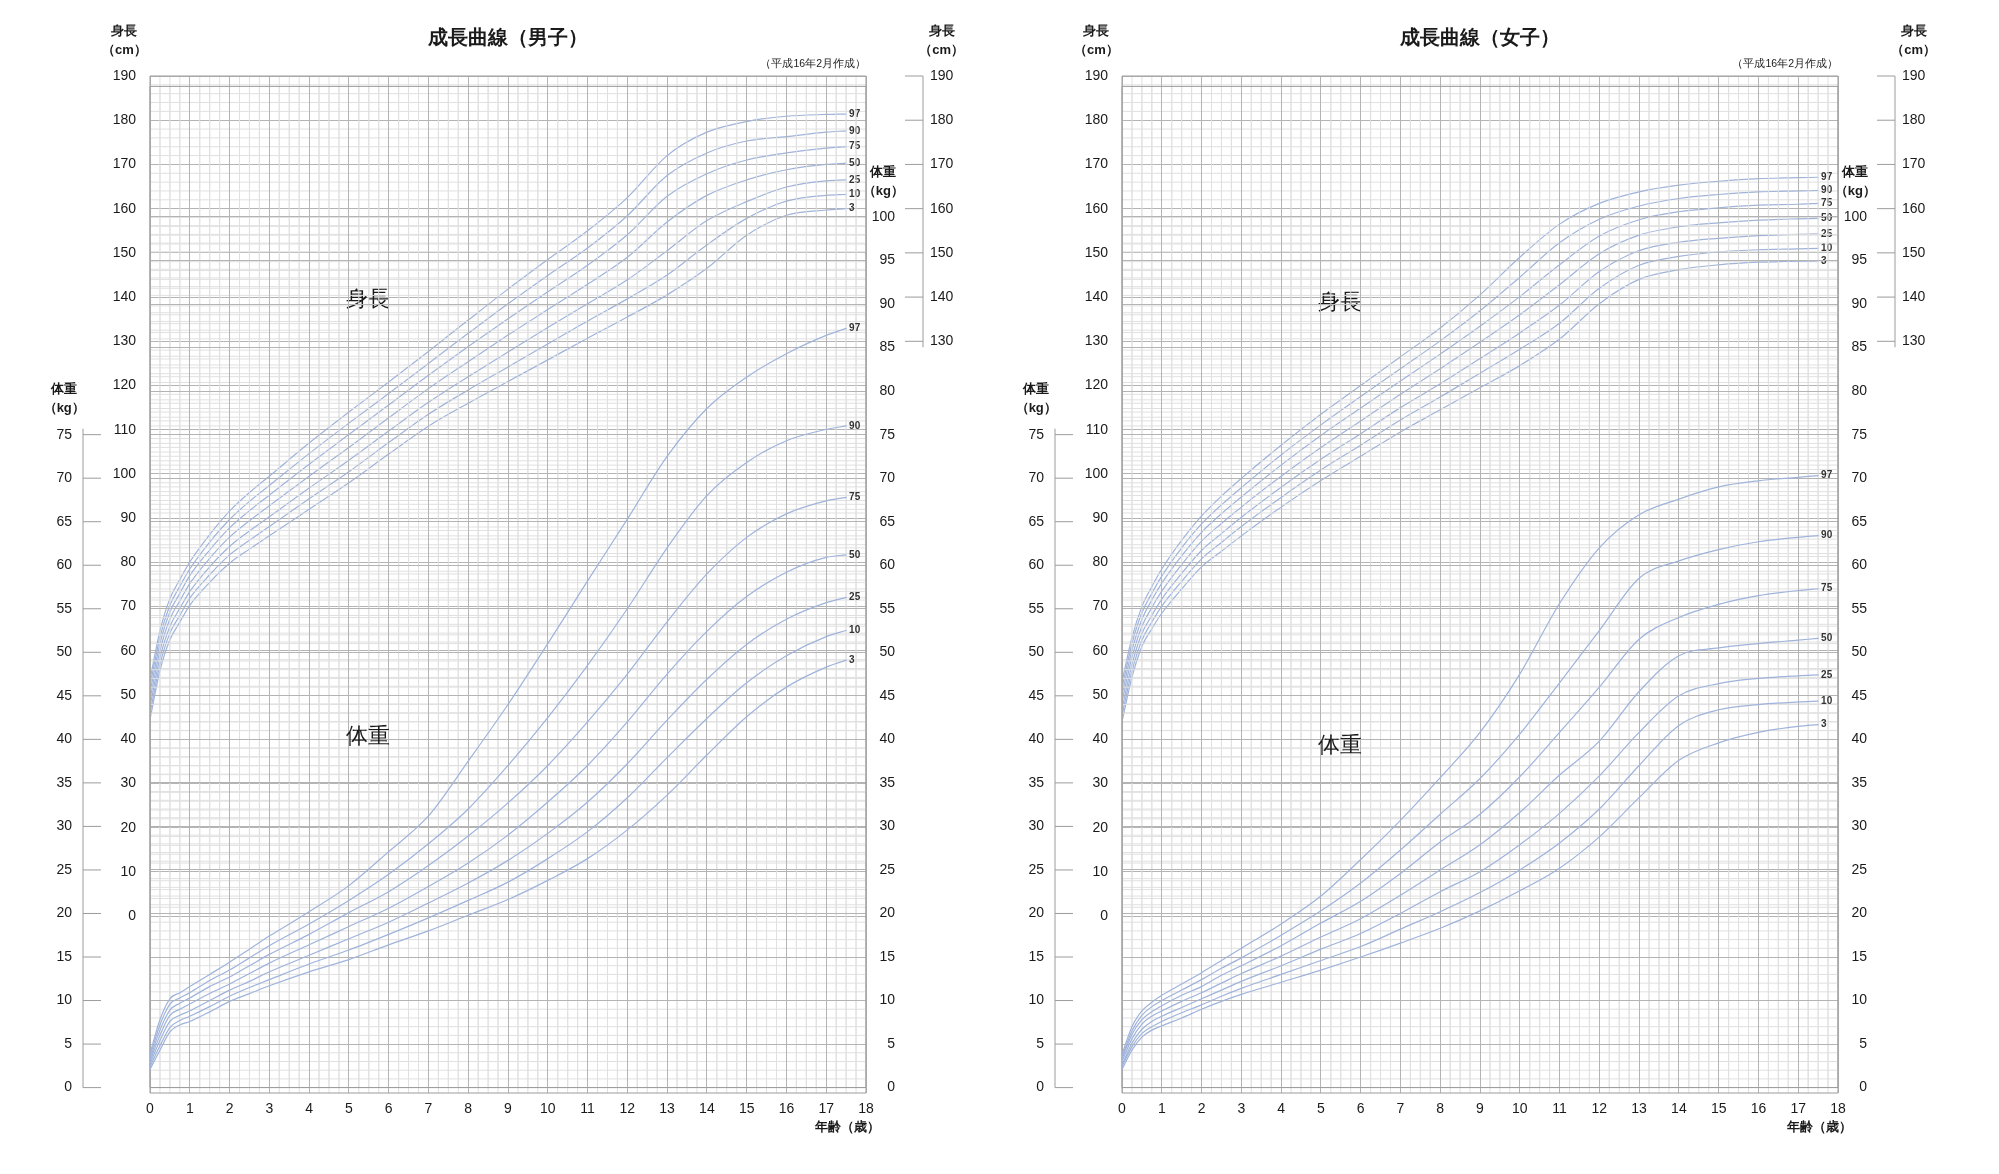  What do you see at coordinates (1859, 564) in the screenshot?
I see `y-tick-label: 60` at bounding box center [1859, 564].